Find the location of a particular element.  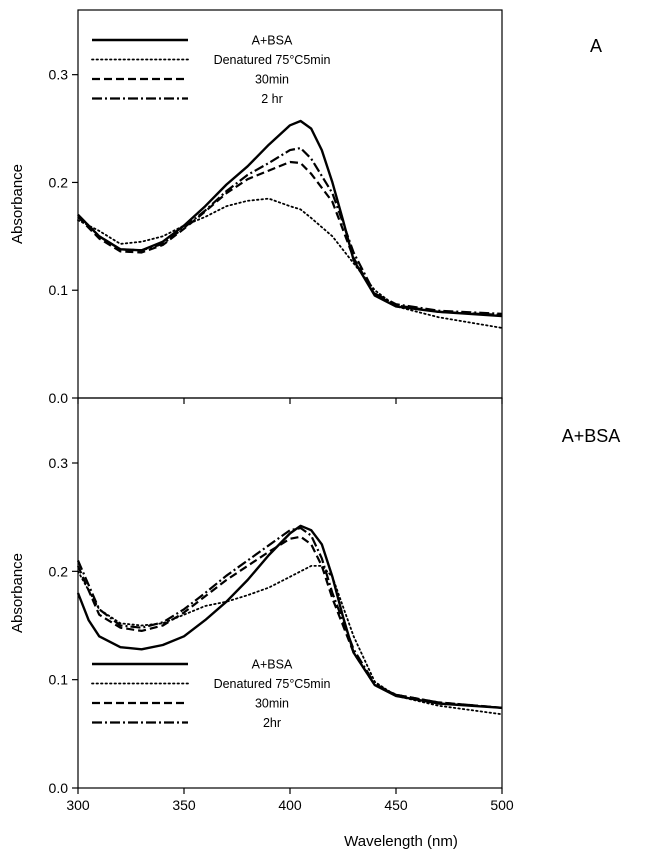

x-tick-label: 300 is located at coordinates (78, 805).